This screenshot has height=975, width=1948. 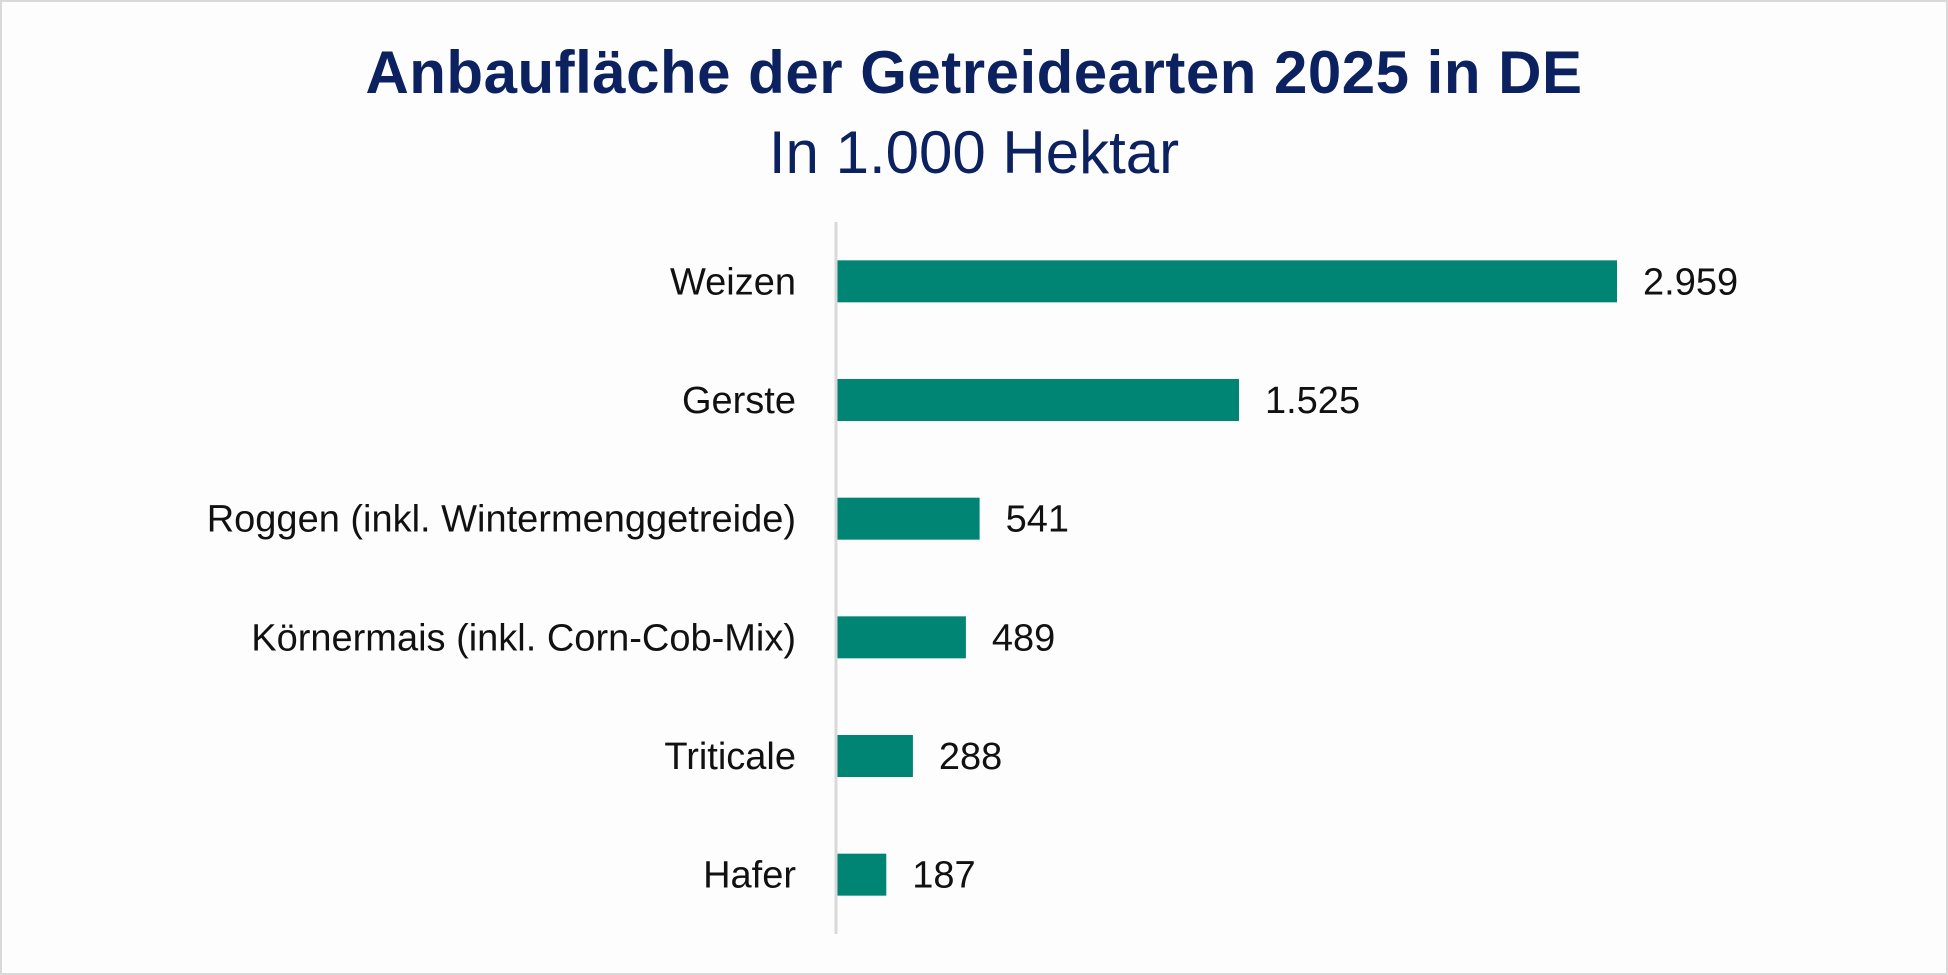 What do you see at coordinates (749, 876) in the screenshot?
I see `category-label: Hafer` at bounding box center [749, 876].